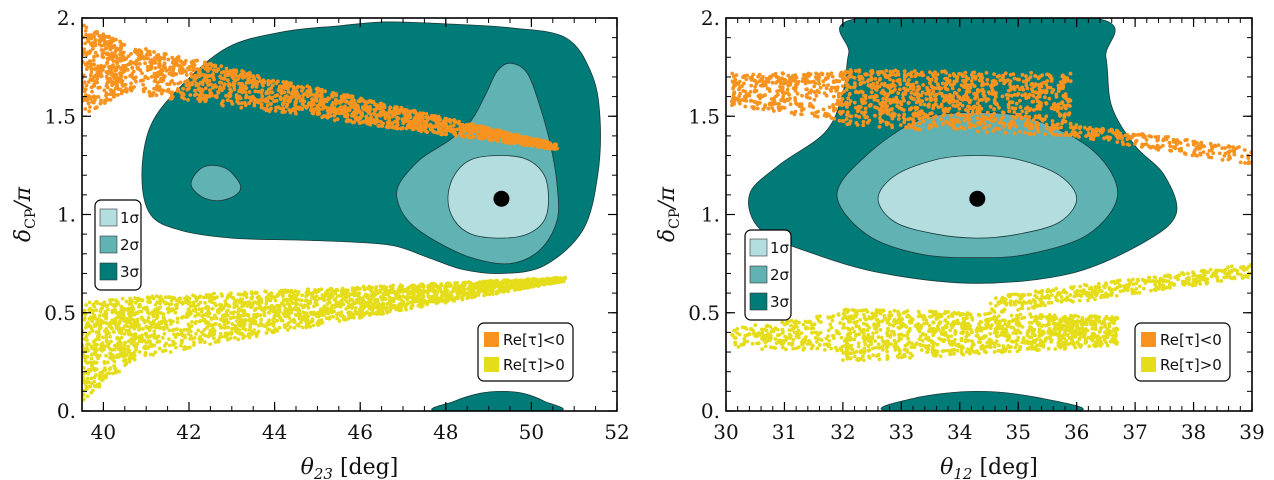 Image resolution: width=1274 pixels, height=480 pixels. What do you see at coordinates (66, 411) in the screenshot?
I see `y-tick-label: 0.` at bounding box center [66, 411].